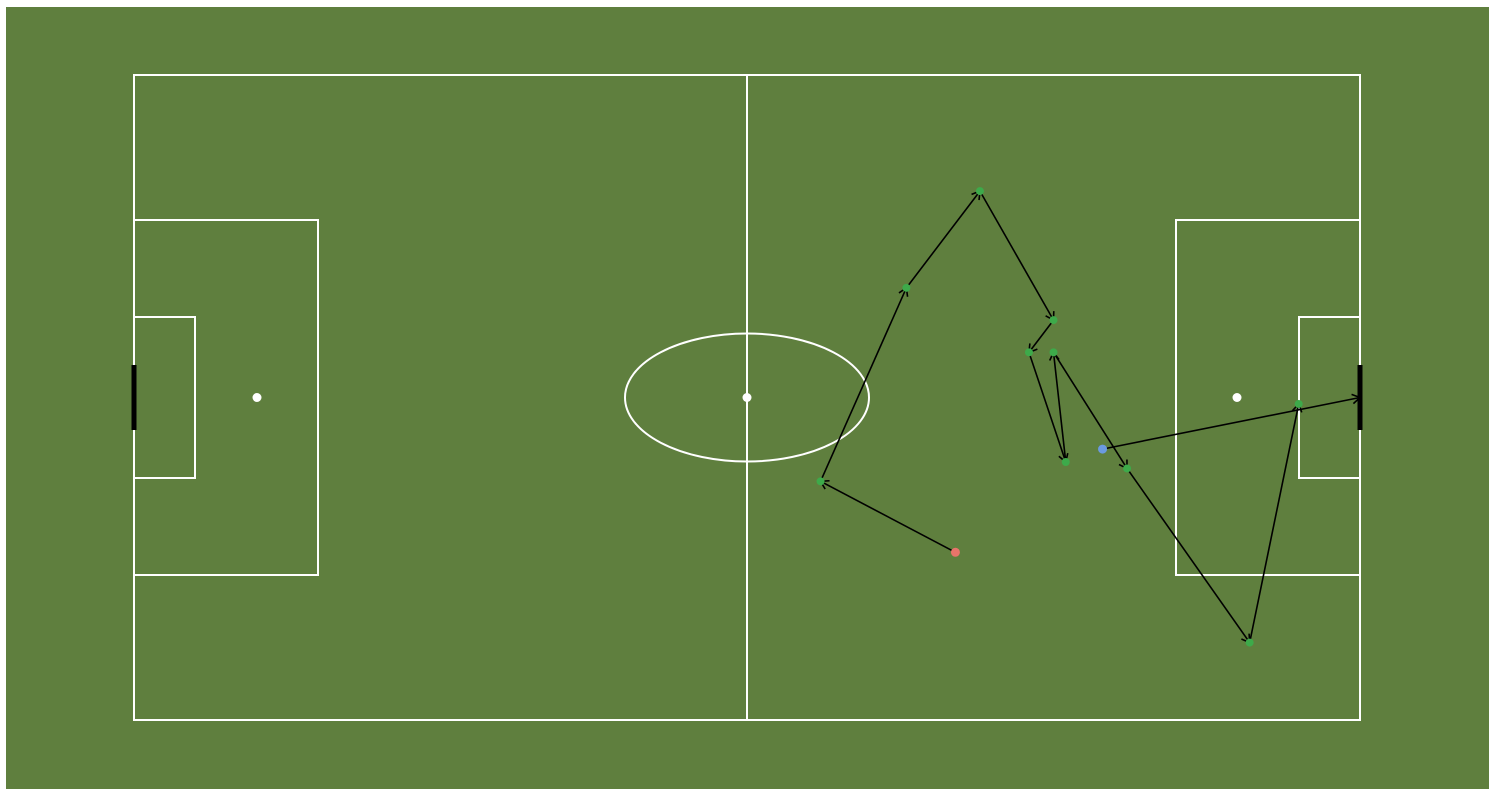 The width and height of the screenshot is (1492, 794). I want to click on arrow-head, so click(1356, 399).